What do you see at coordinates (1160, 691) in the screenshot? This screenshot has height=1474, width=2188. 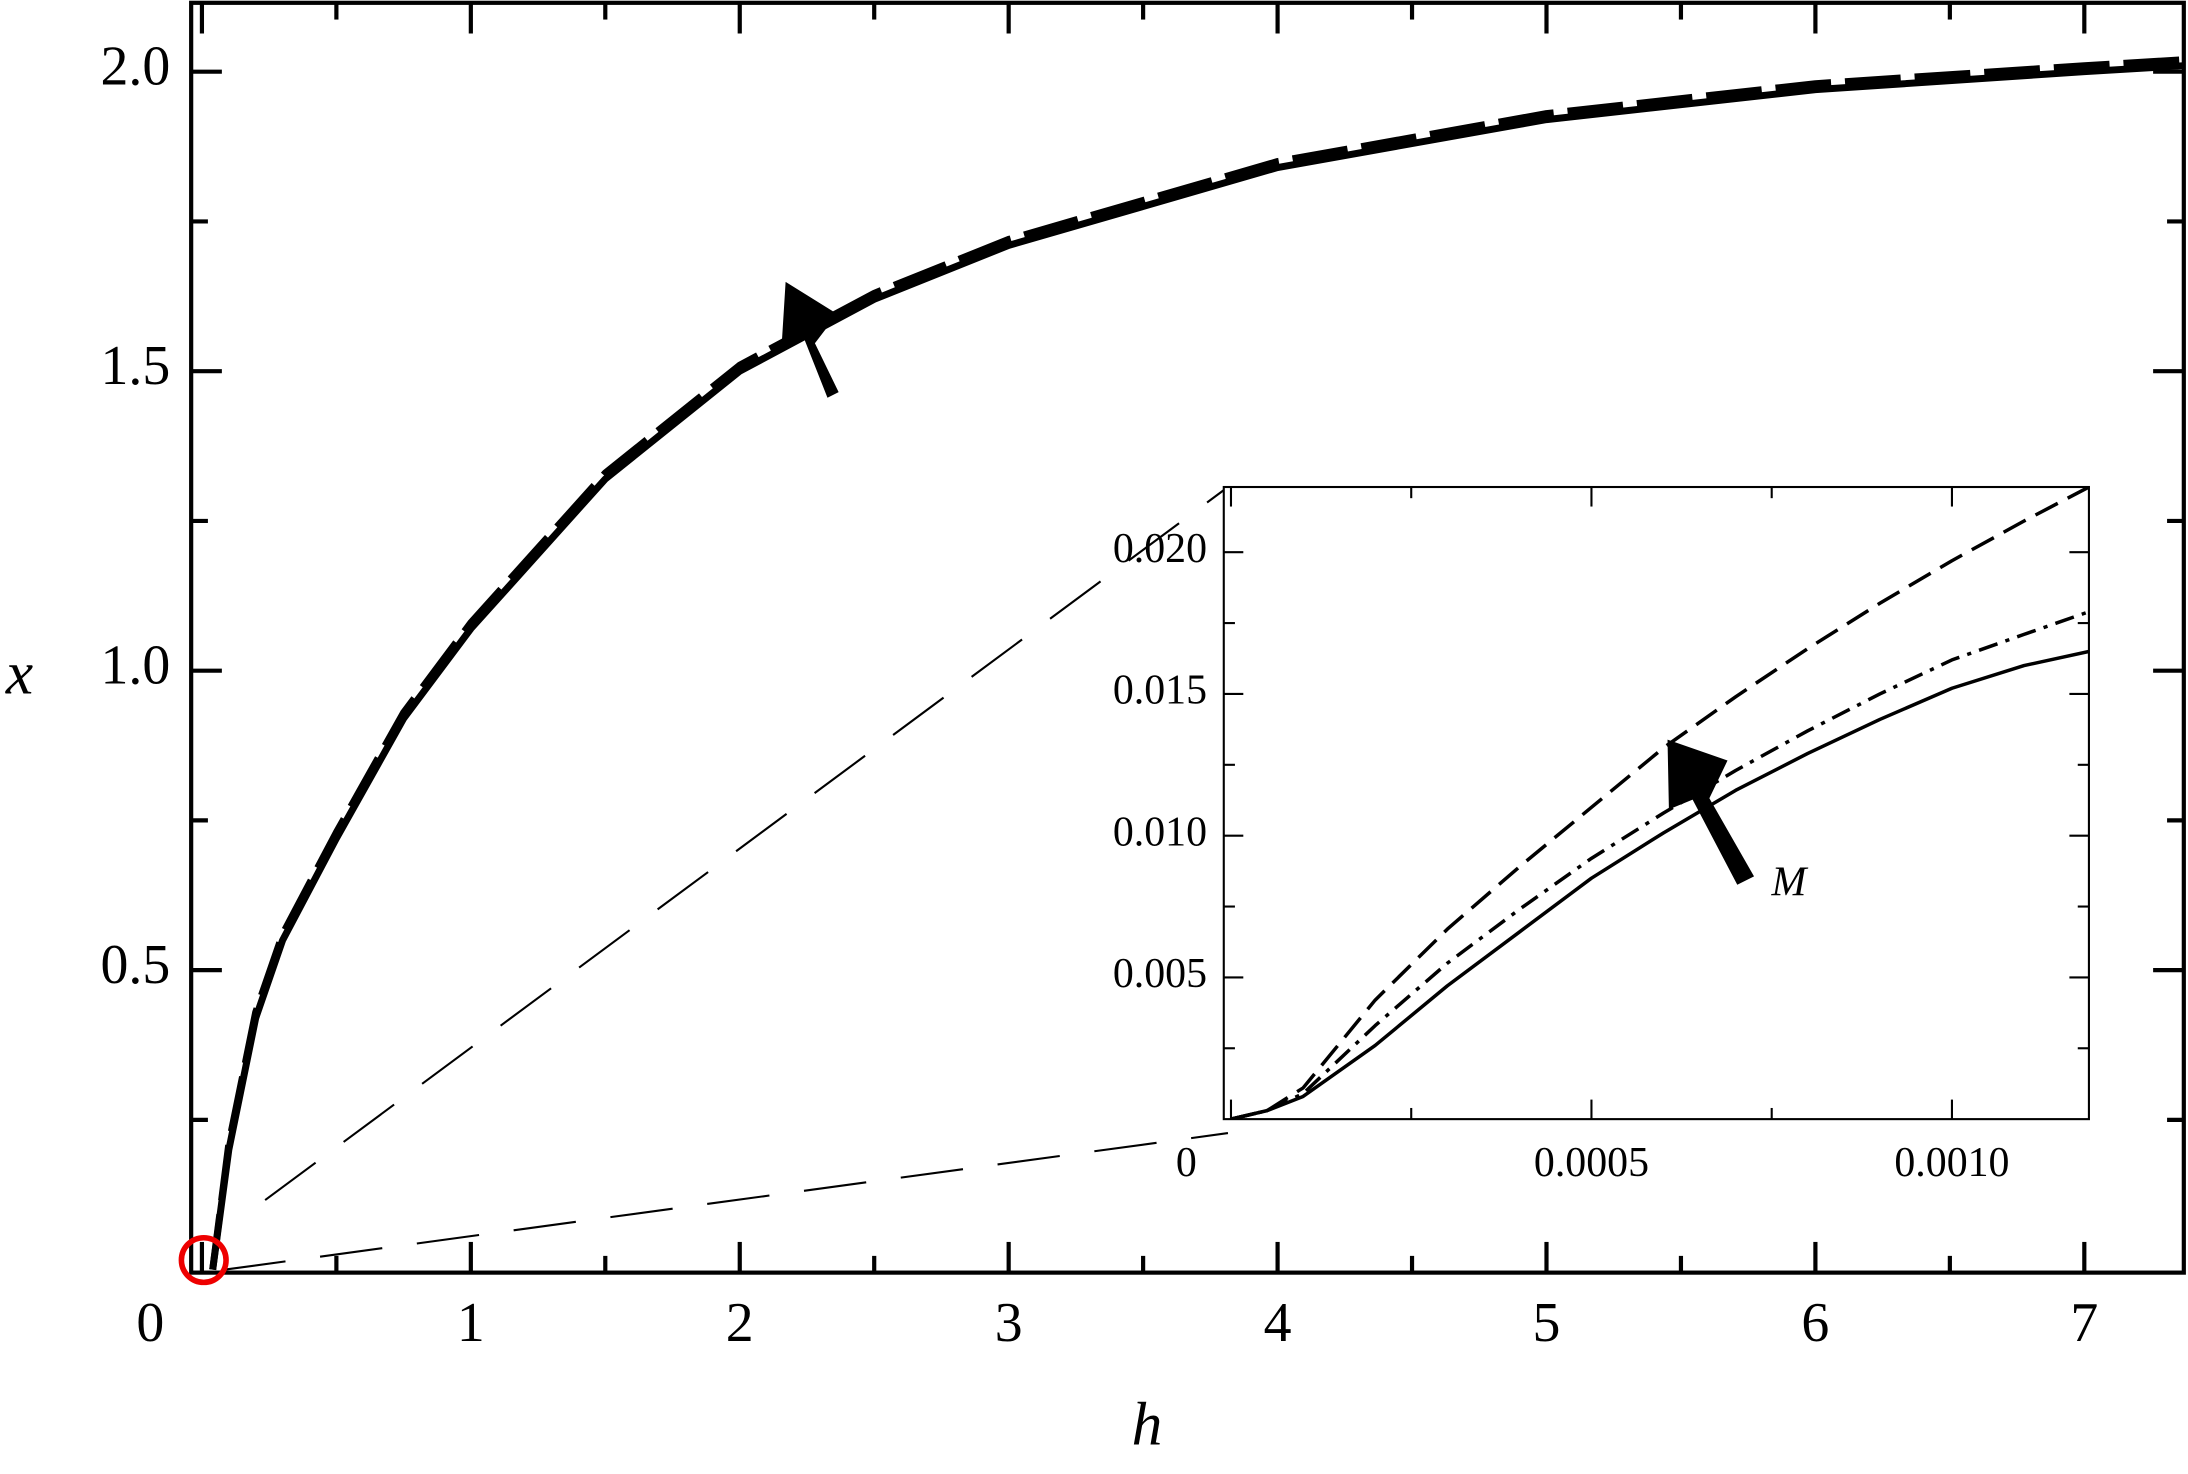 I see `y-tick-label: 0.015` at bounding box center [1160, 691].